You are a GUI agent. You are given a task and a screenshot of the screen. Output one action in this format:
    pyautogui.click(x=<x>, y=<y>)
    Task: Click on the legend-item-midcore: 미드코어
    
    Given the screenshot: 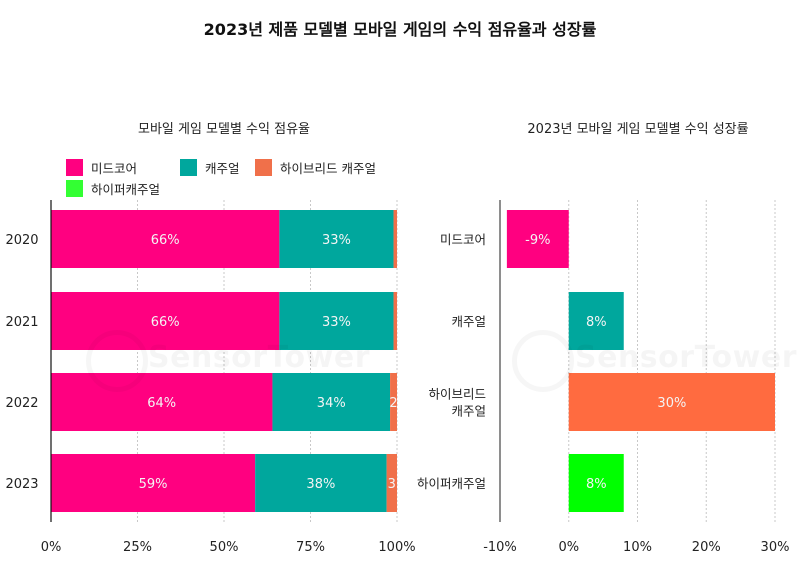 What is the action you would take?
    pyautogui.click(x=101, y=167)
    